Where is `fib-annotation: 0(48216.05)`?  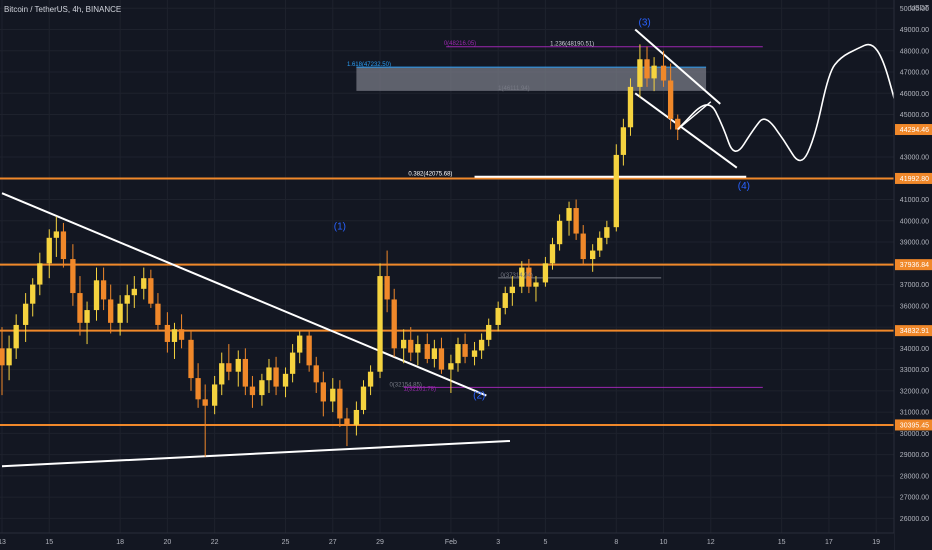
fib-annotation: 0(48216.05) is located at coordinates (460, 44).